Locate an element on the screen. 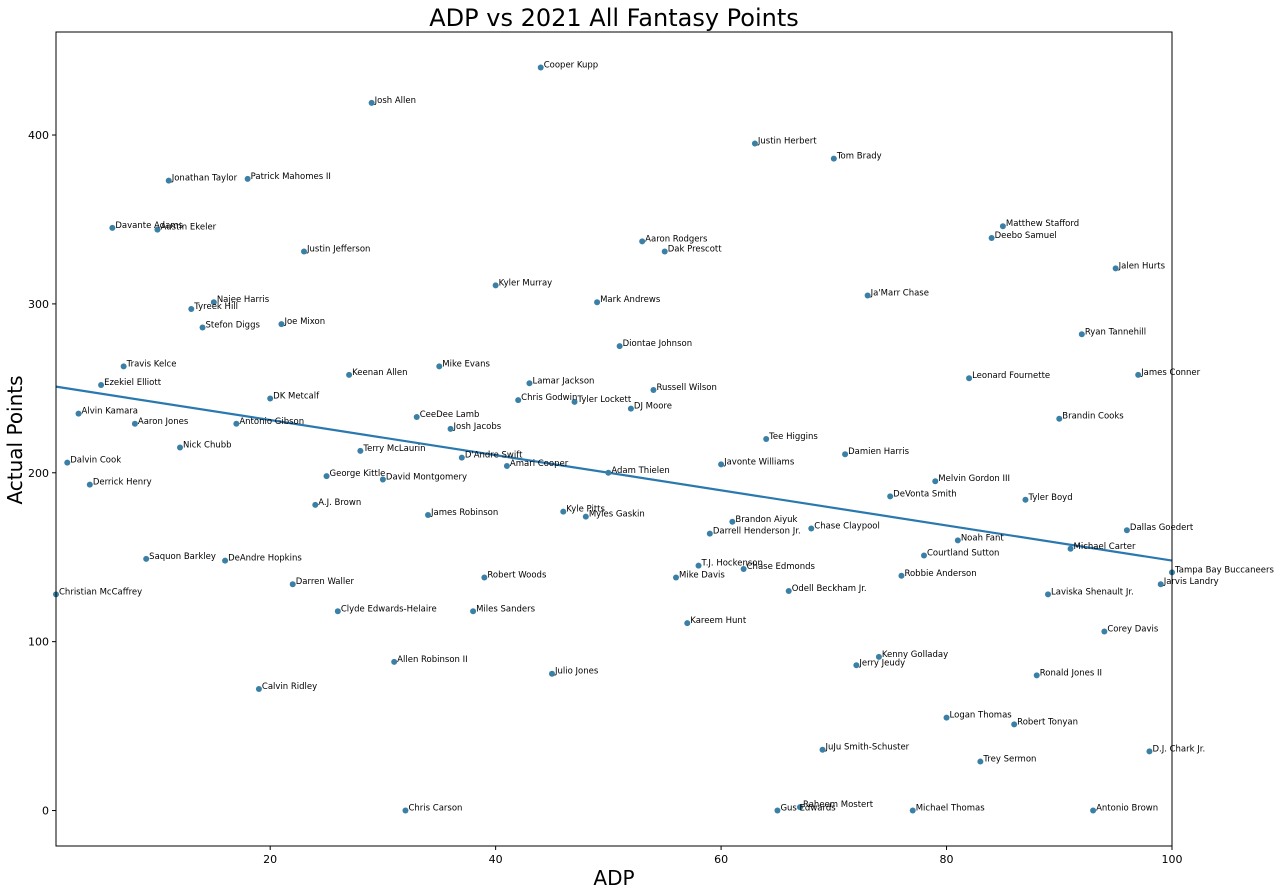  data-point-label: Brandin Cooks is located at coordinates (1093, 417).